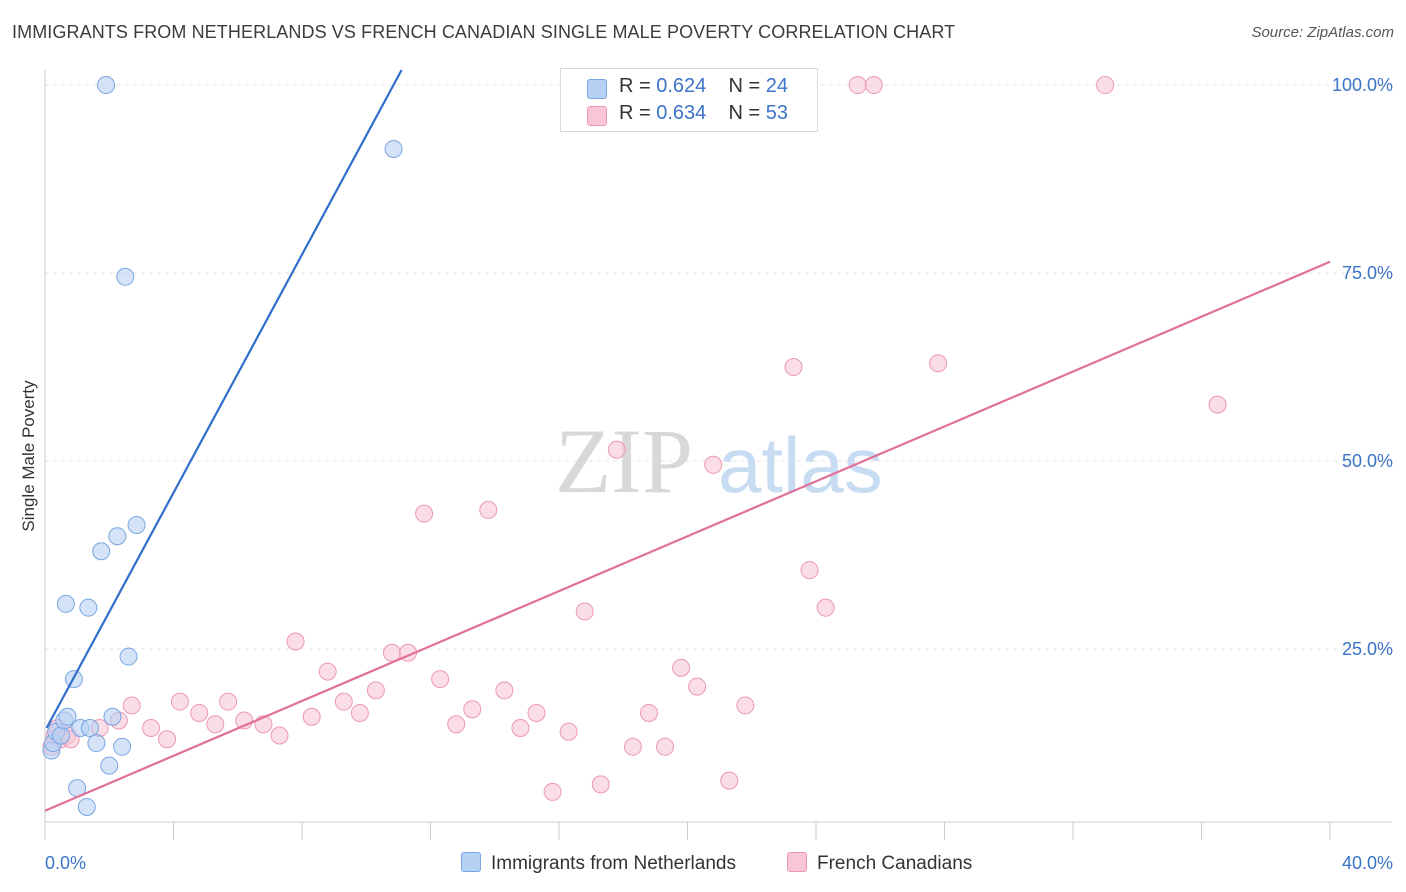  What do you see at coordinates (1322, 32) in the screenshot?
I see `source-label: Source: ZipAtlas.com` at bounding box center [1322, 32].